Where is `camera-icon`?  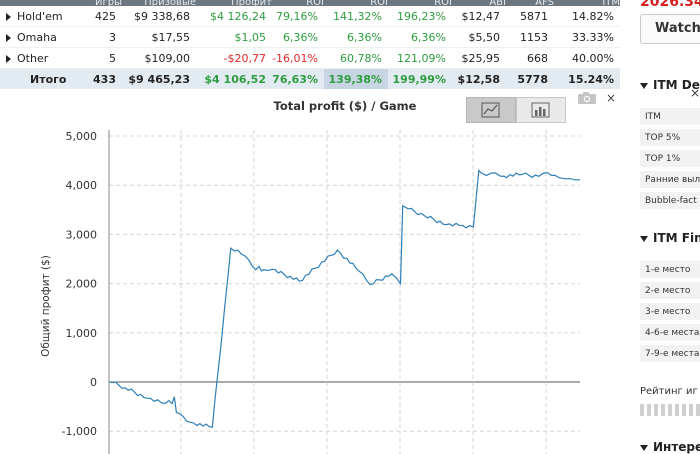
camera-icon is located at coordinates (587, 98).